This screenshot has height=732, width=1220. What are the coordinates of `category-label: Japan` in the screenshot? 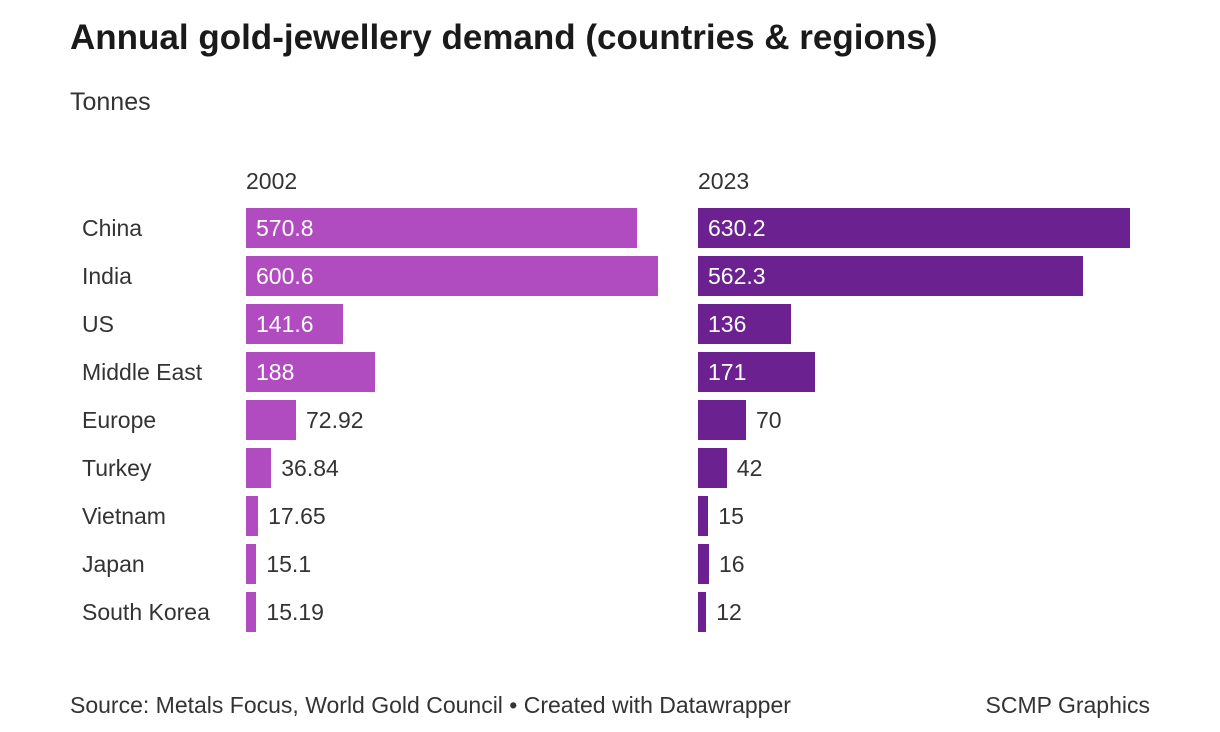 It's located at (113, 564).